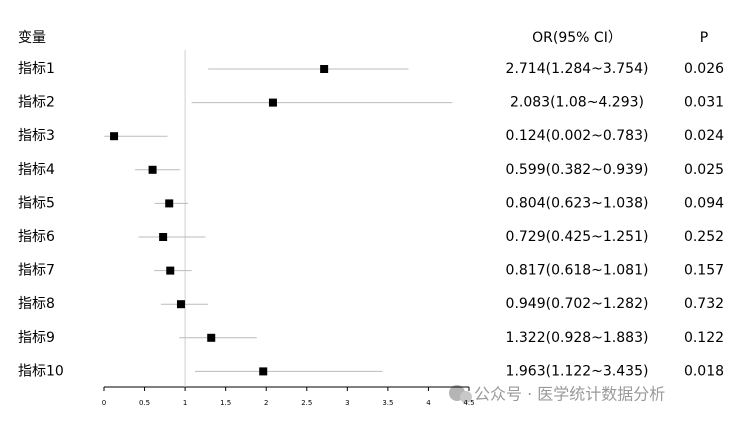  Describe the element at coordinates (704, 38) in the screenshot. I see `p-header: P` at that location.